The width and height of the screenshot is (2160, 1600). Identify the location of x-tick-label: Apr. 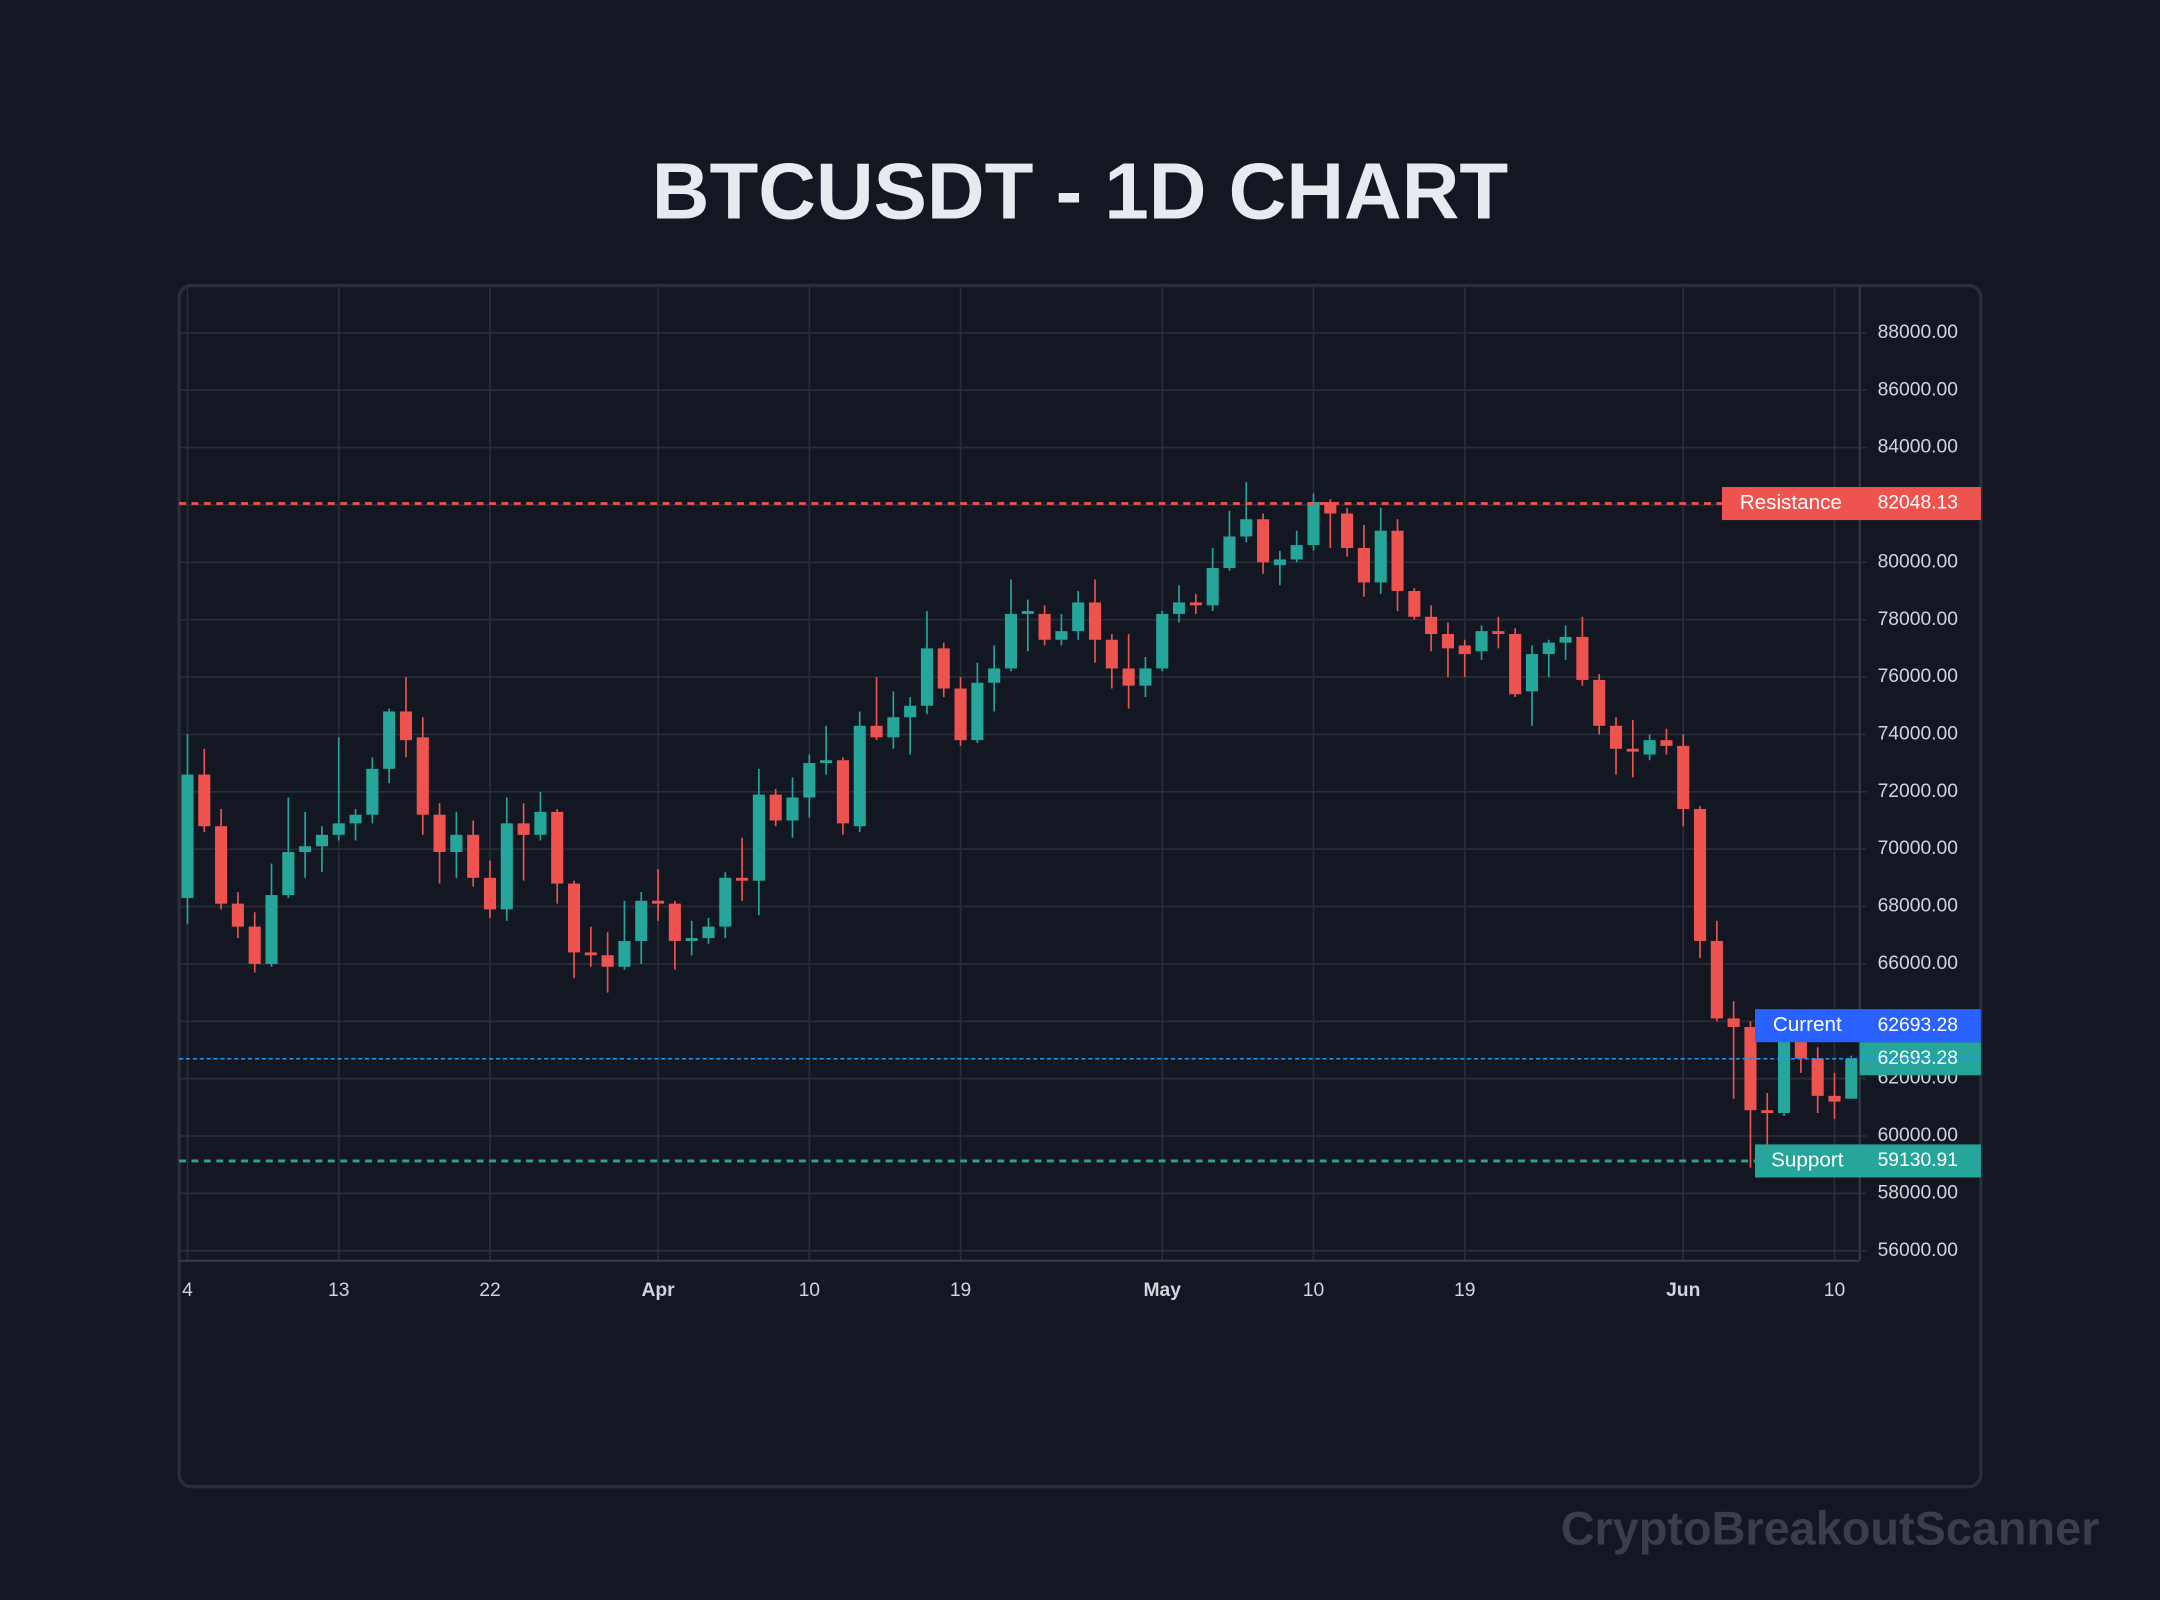
(658, 1290).